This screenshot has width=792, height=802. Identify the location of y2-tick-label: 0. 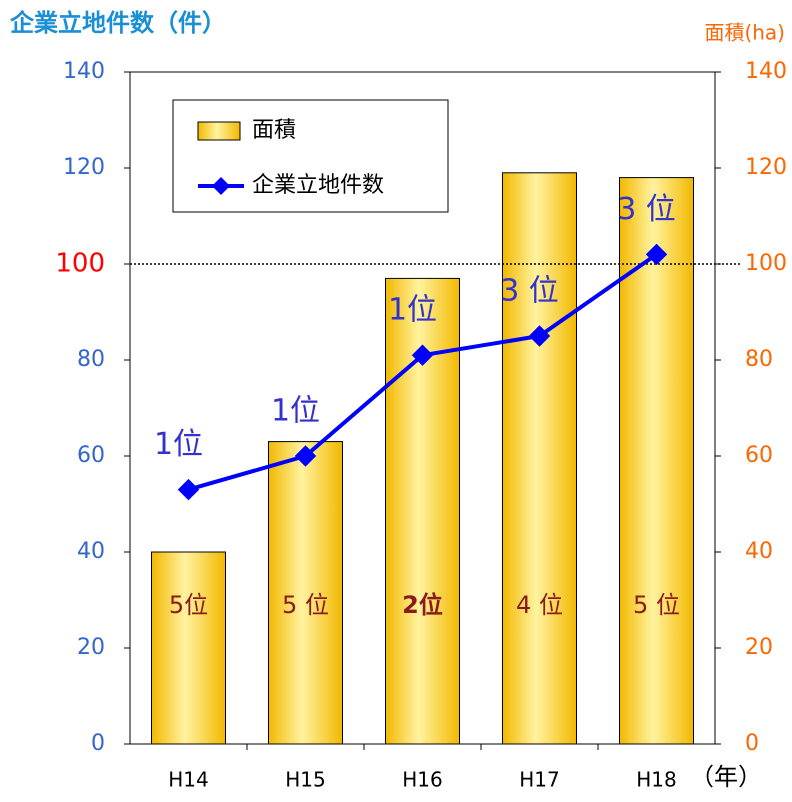
(752, 743).